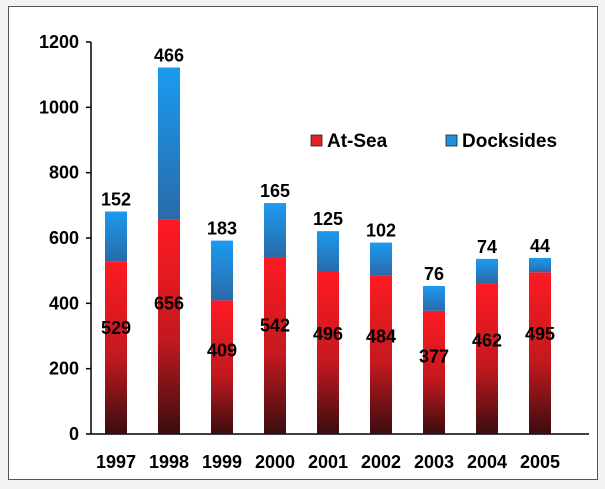  I want to click on y-tick-label: 200, so click(64, 369).